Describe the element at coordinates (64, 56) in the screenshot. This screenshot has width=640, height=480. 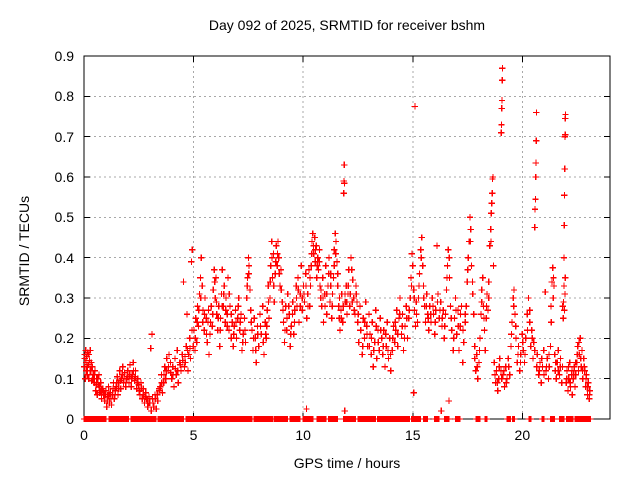
I see `y-tick-label: 0.9` at that location.